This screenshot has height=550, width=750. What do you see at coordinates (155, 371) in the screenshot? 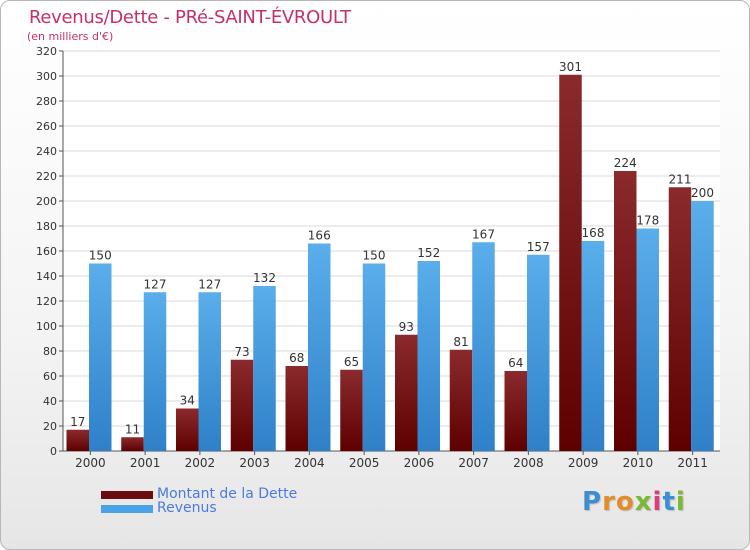
I see `bar-revenus-2001` at bounding box center [155, 371].